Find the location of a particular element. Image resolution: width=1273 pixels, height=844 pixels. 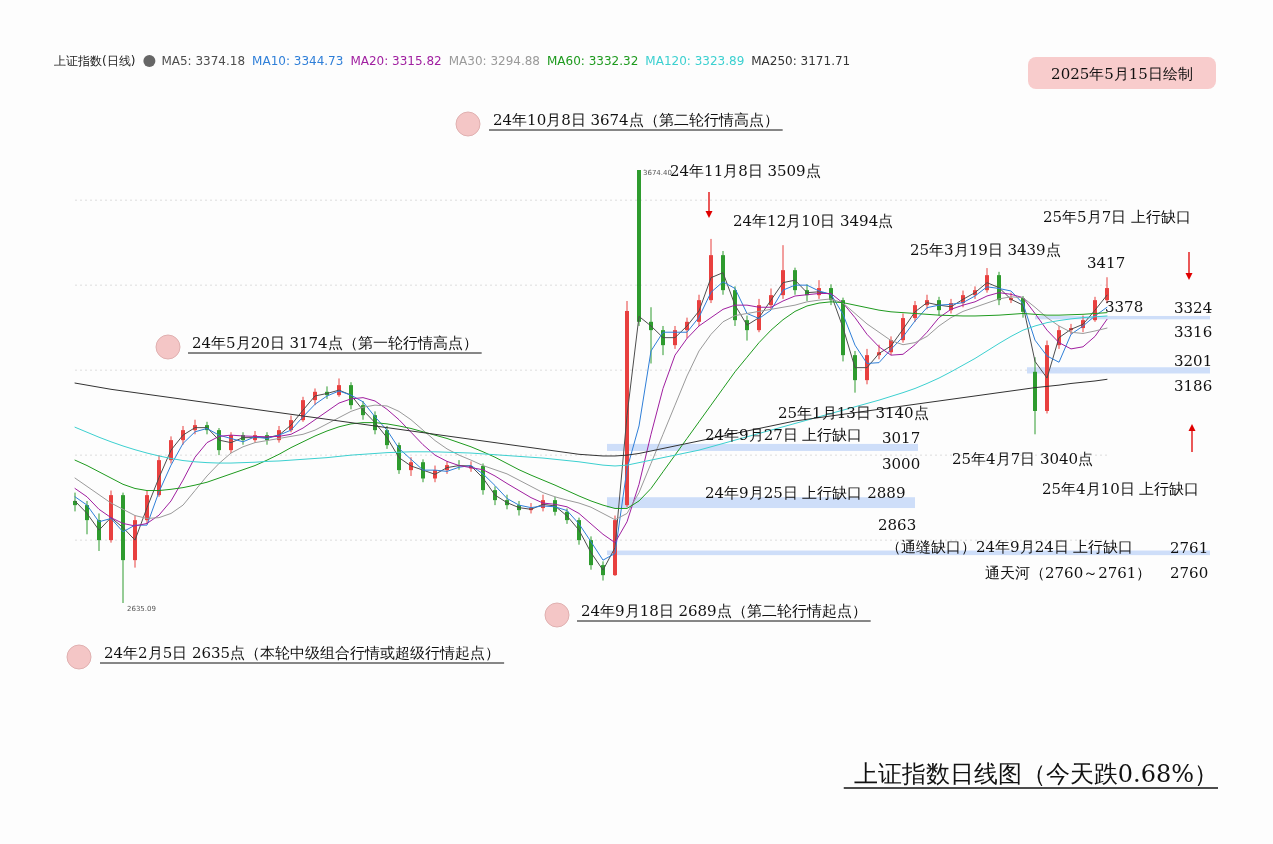

text: 3324 is located at coordinates (1193, 308).